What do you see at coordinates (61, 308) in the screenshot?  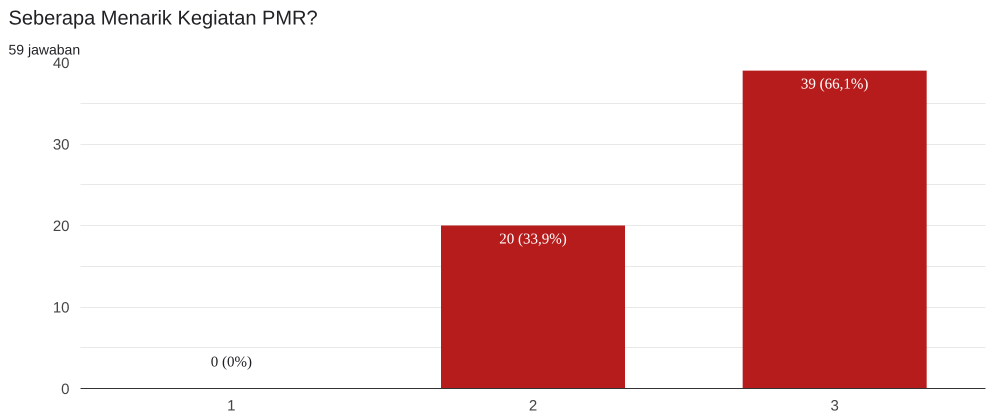 I see `y-tick-label: 10` at bounding box center [61, 308].